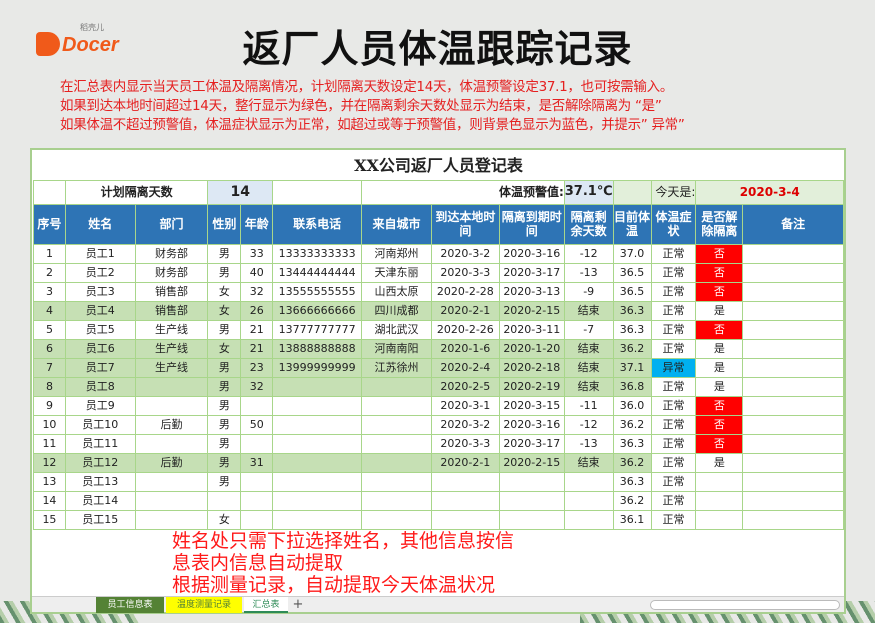 This screenshot has width=875, height=623. What do you see at coordinates (317, 253) in the screenshot?
I see `cell: 13333333333` at bounding box center [317, 253].